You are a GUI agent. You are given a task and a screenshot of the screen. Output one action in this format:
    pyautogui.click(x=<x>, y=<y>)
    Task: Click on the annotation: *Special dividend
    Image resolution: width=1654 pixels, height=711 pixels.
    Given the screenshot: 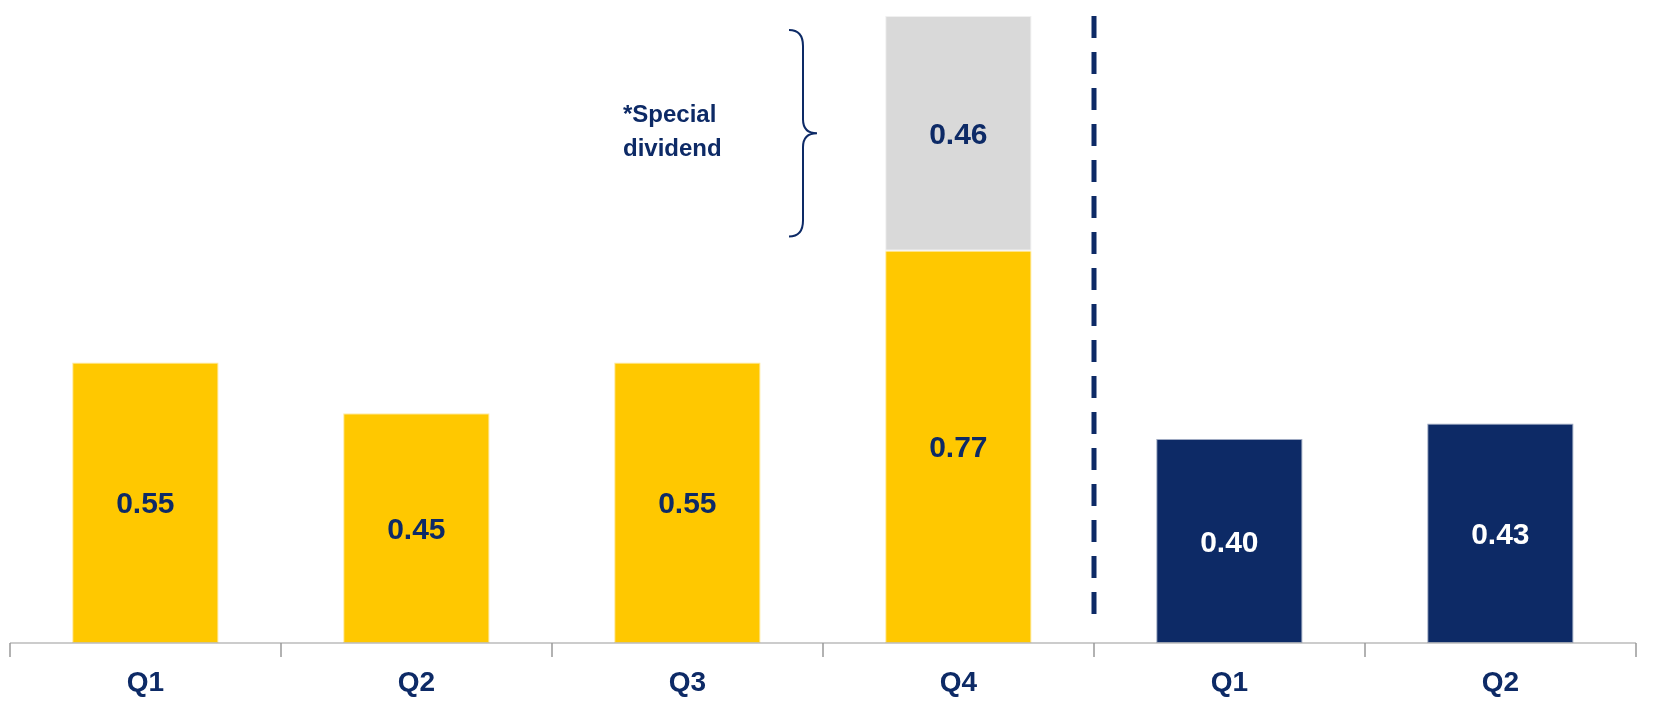 What is the action you would take?
    pyautogui.click(x=673, y=131)
    